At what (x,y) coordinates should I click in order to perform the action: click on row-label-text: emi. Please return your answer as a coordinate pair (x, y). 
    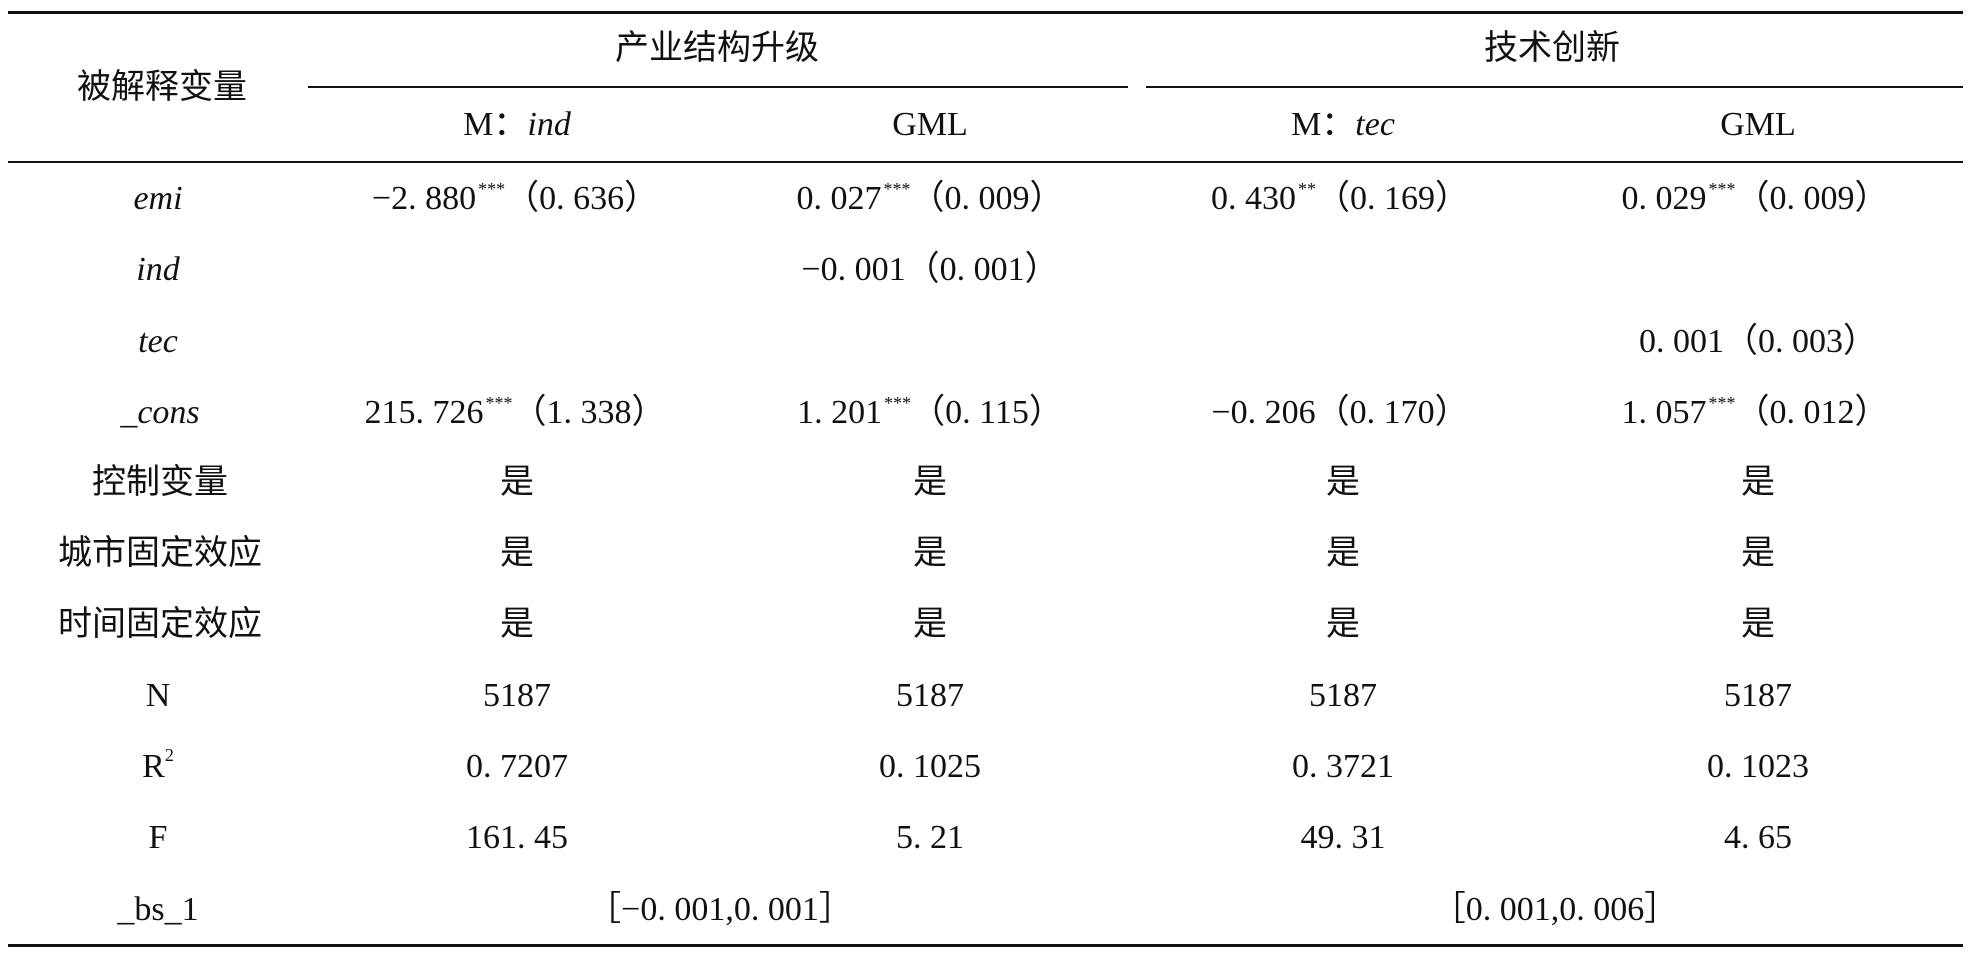
    Looking at the image, I should click on (158, 198).